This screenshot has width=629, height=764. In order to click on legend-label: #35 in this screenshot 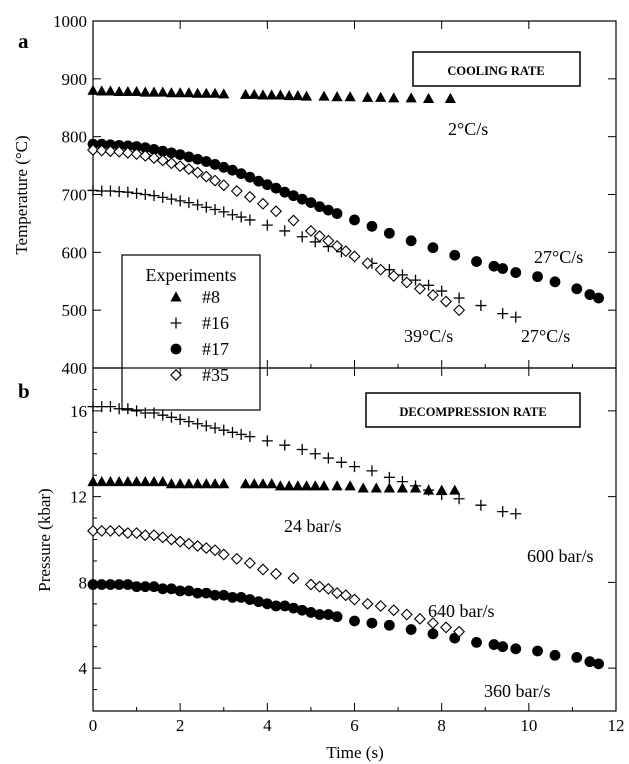, I will do `click(215, 375)`.